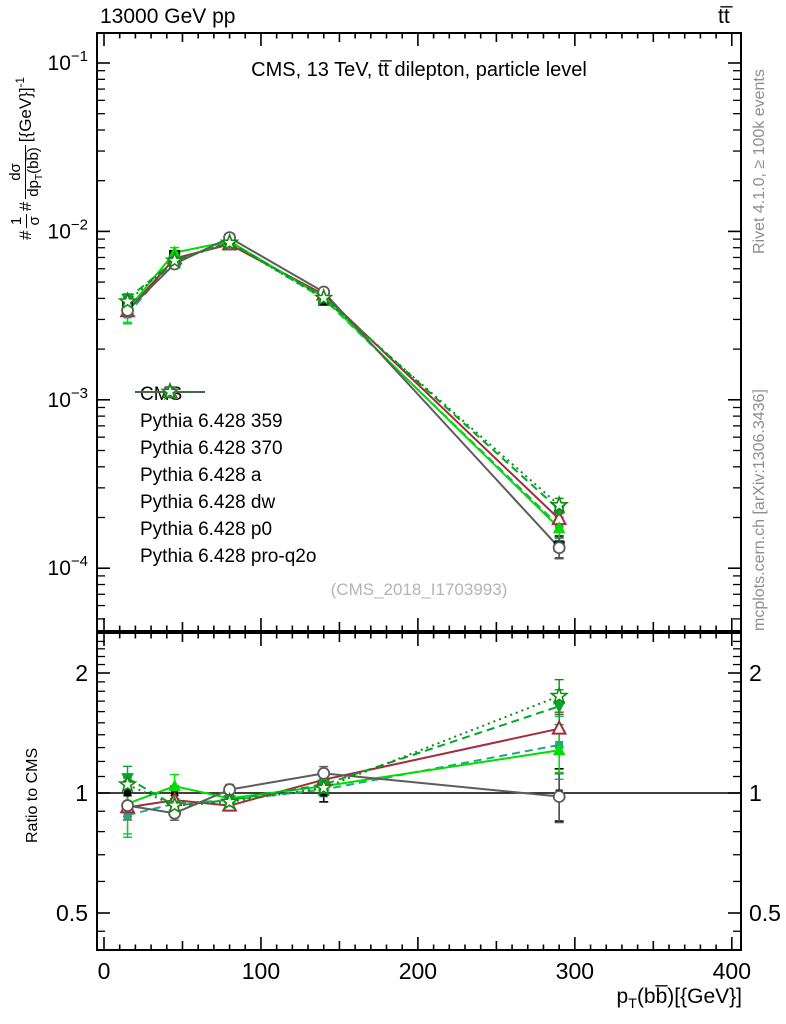 This screenshot has width=786, height=1024. Describe the element at coordinates (25, 206) in the screenshot. I see `ylabel-hash2: #` at that location.